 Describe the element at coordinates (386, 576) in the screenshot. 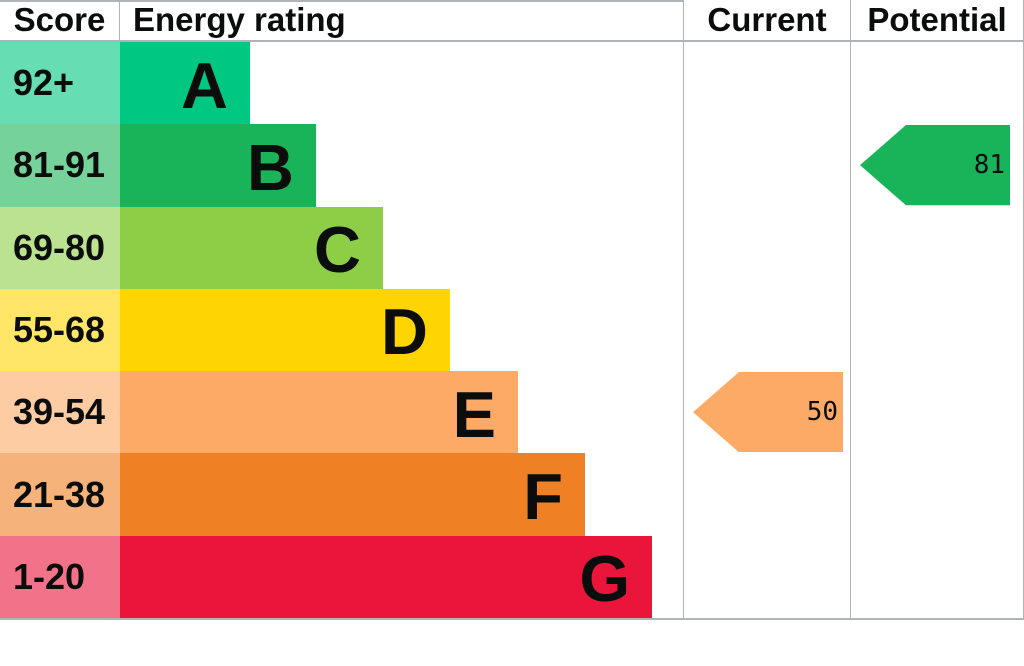

I see `energy-band-bar: G` at that location.